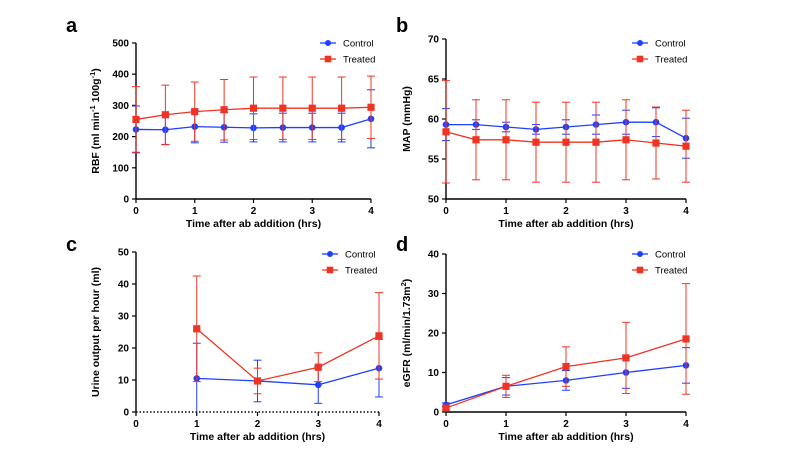 The image size is (808, 461). I want to click on y-tick-label: 300, so click(120, 106).